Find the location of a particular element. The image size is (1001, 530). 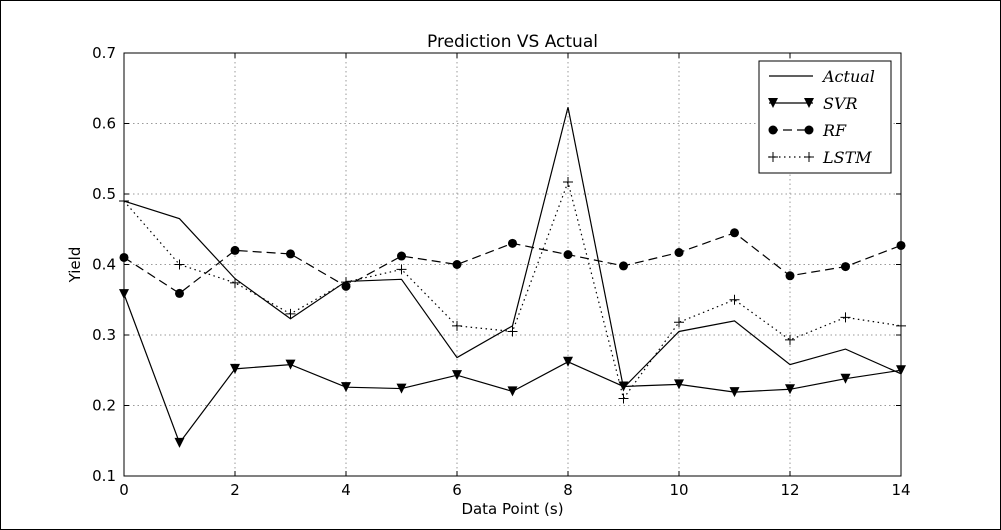

chart-title: Prediction VS Actual is located at coordinates (512, 42).